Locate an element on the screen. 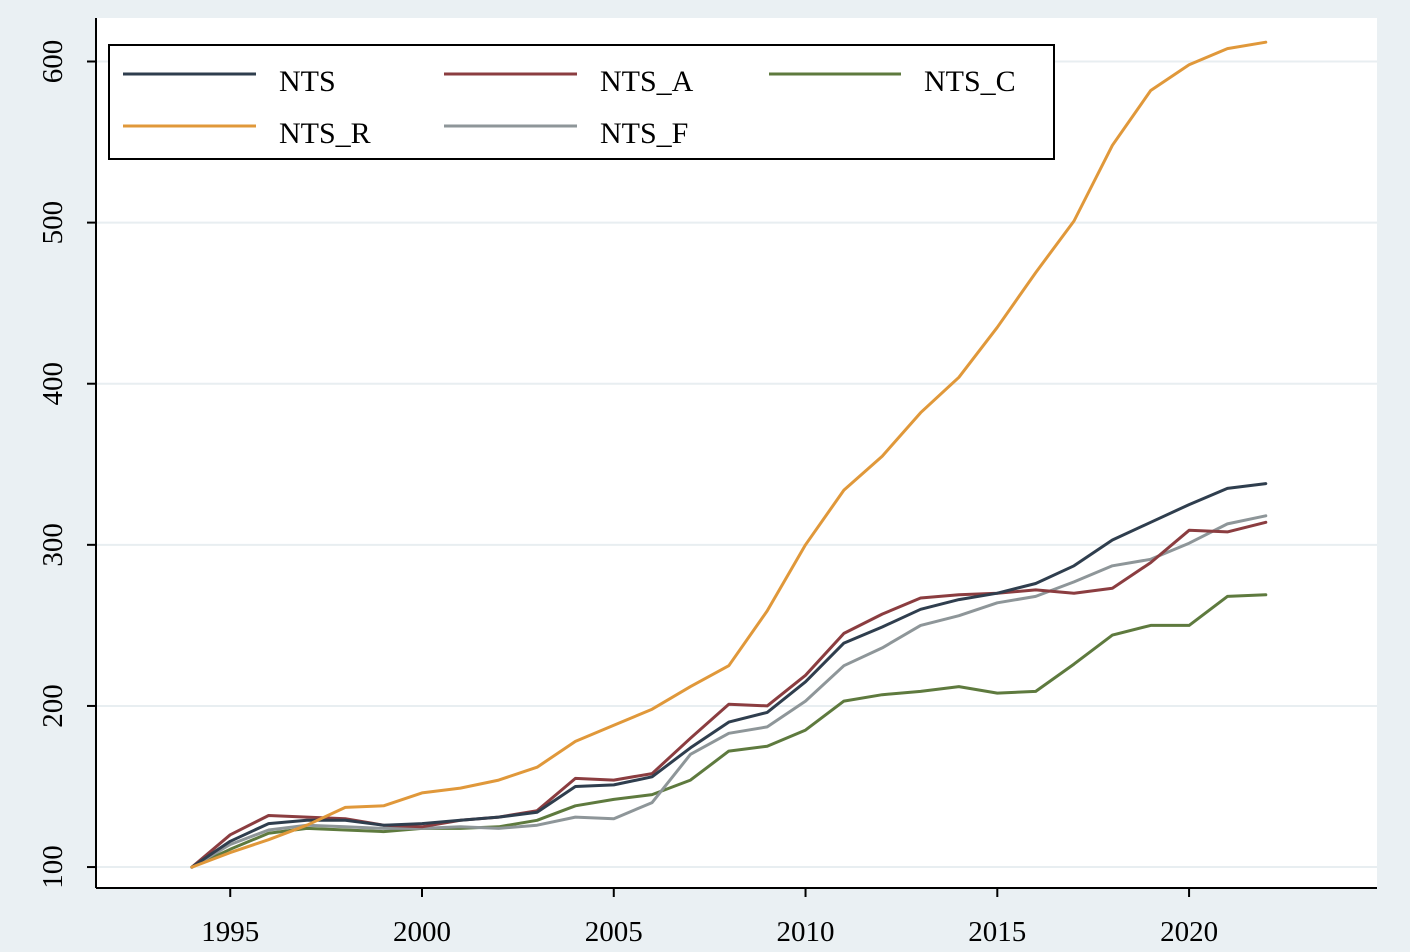 Image resolution: width=1410 pixels, height=952 pixels. y-axis-ticks: 100 200 300 400 500 600 is located at coordinates (66, 464).